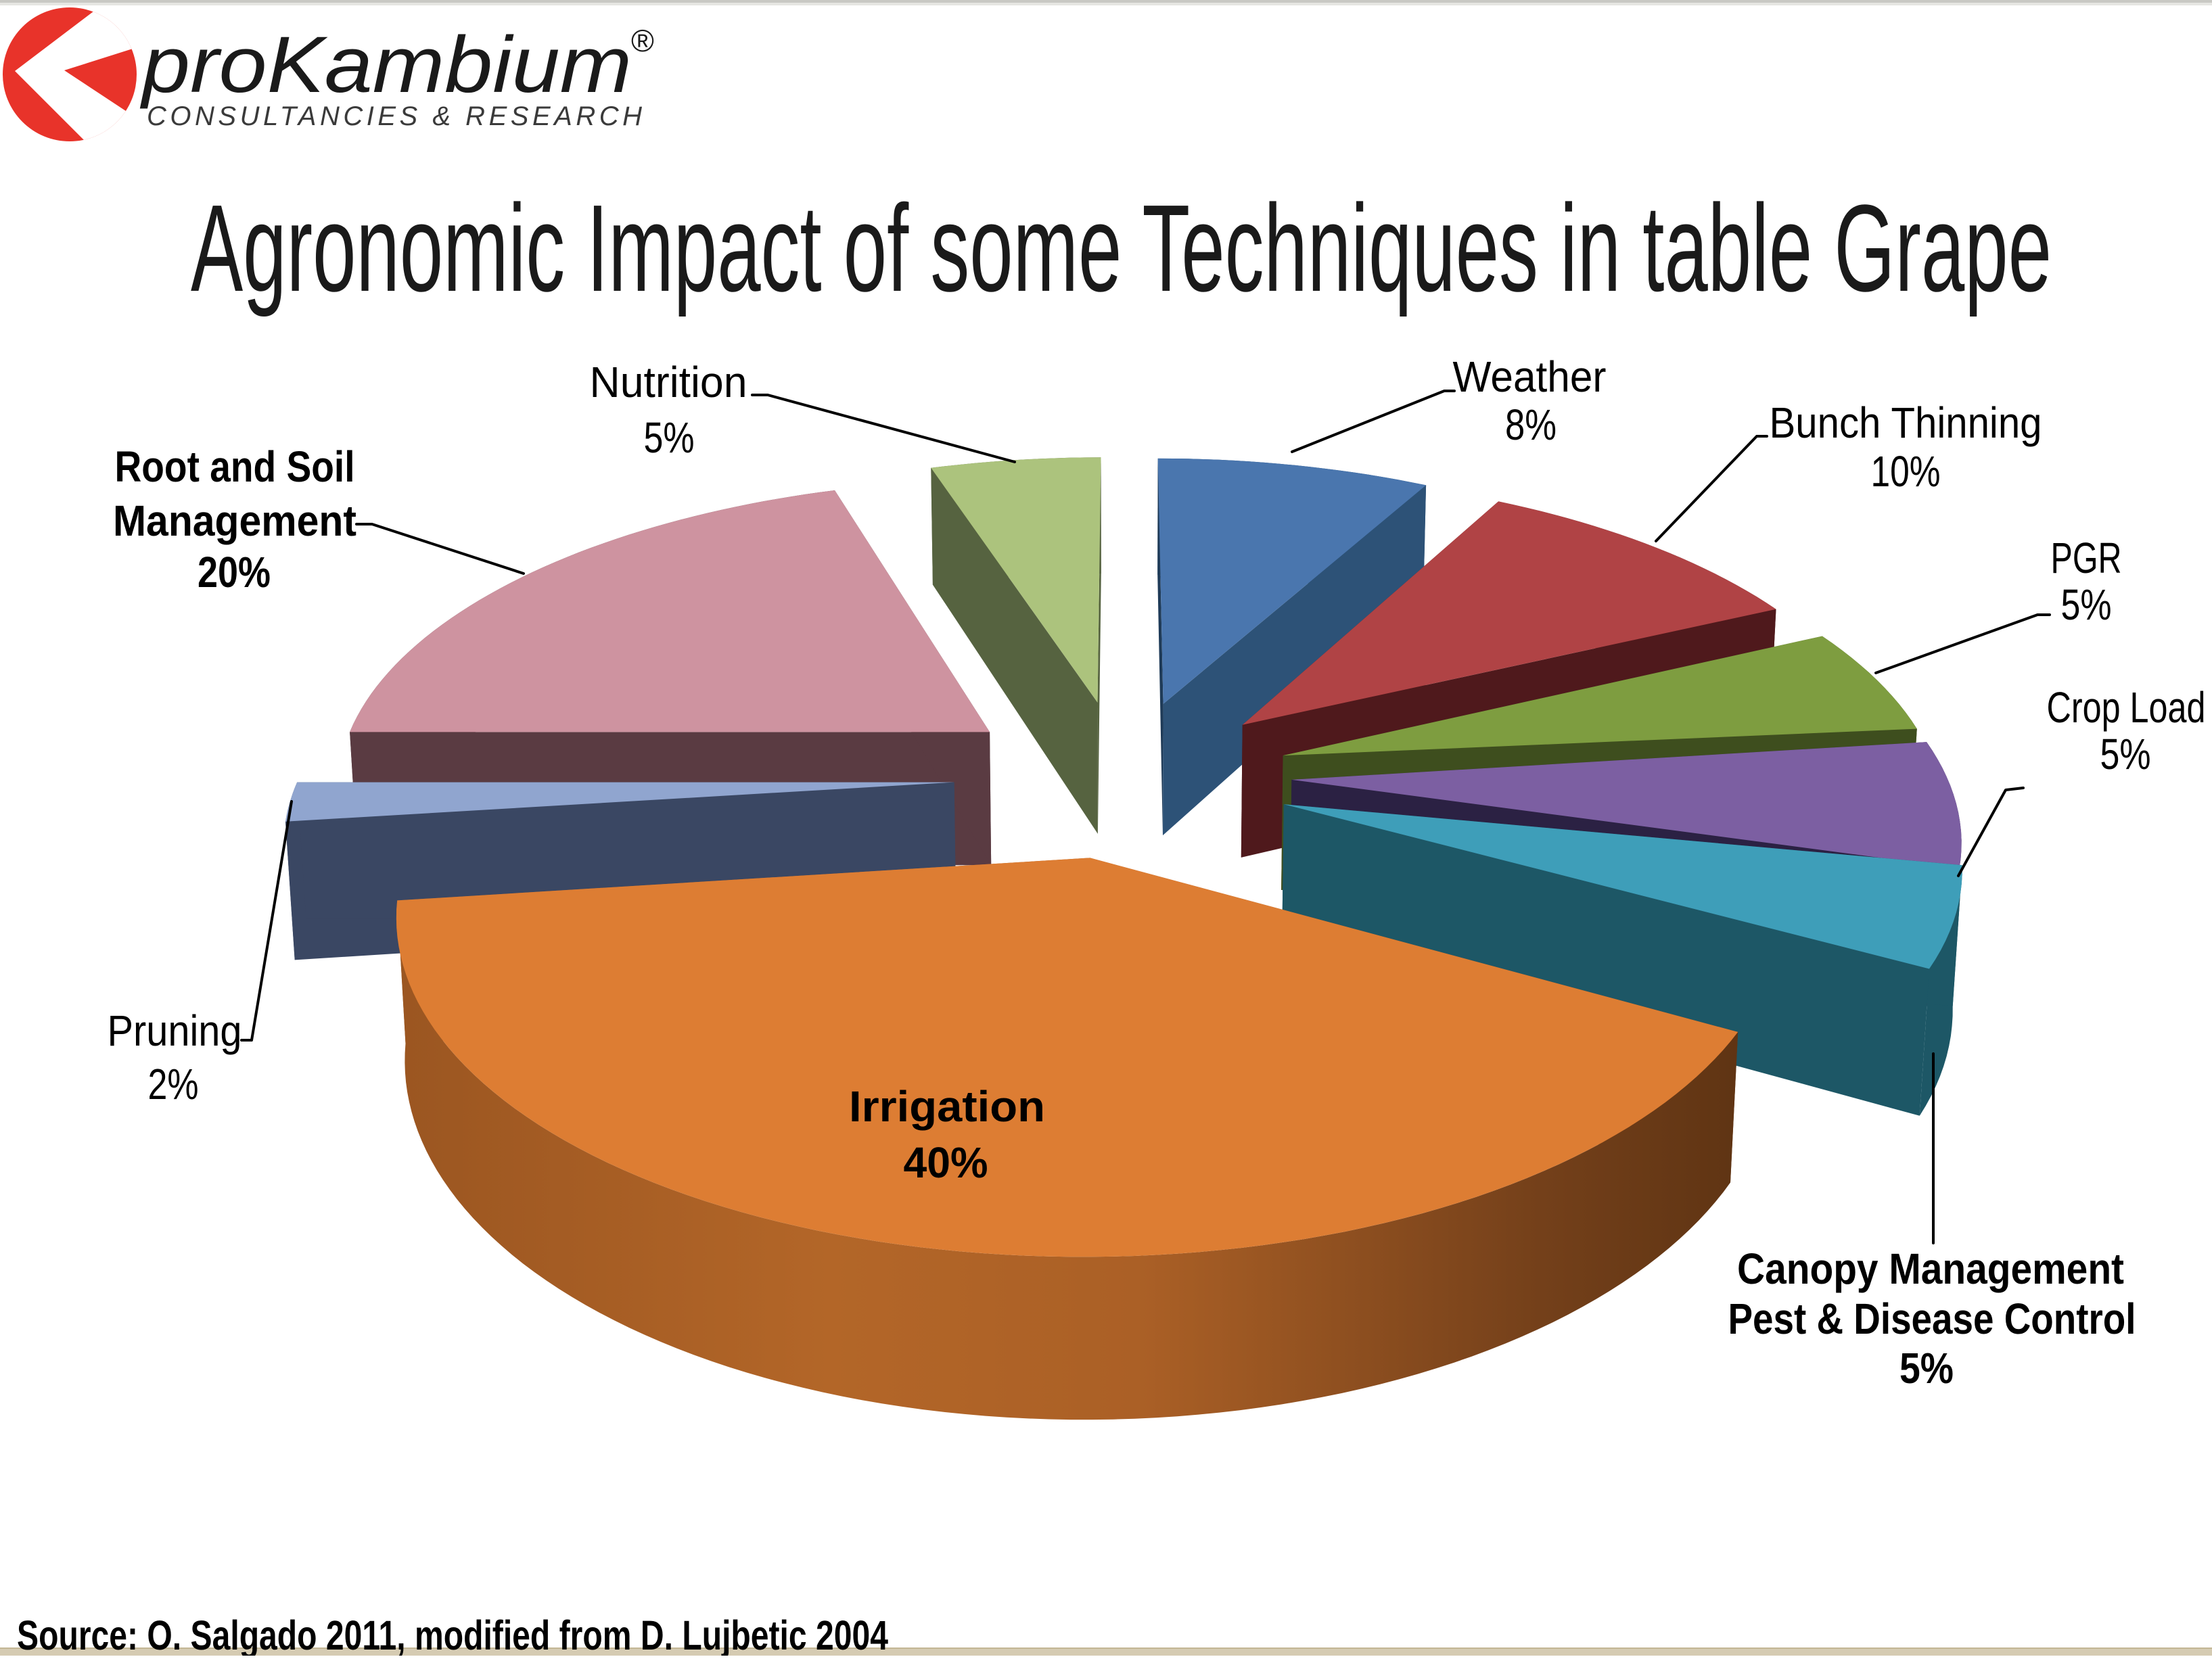 The width and height of the screenshot is (2212, 1659). I want to click on svg-text: CONSULTANCIES & RESEARCH, so click(394, 116).